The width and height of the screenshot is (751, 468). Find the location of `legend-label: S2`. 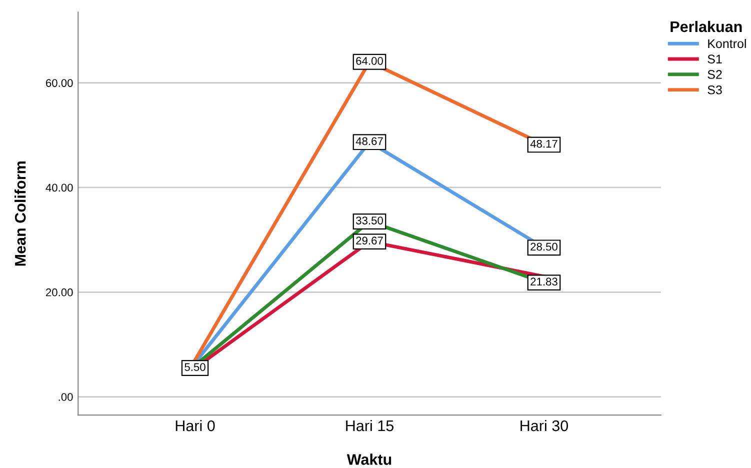

legend-label: S2 is located at coordinates (715, 74).